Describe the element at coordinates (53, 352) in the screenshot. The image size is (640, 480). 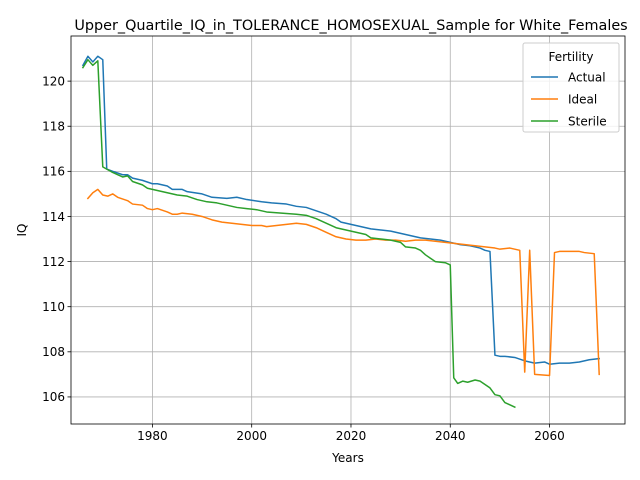
I see `y-tick-label: 108` at that location.